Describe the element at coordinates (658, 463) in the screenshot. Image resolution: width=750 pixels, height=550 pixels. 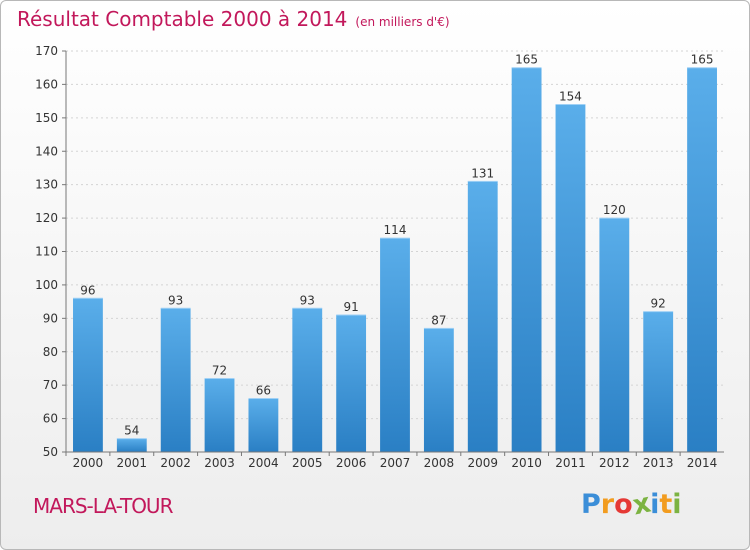
I see `x-tick-label: 2013` at that location.